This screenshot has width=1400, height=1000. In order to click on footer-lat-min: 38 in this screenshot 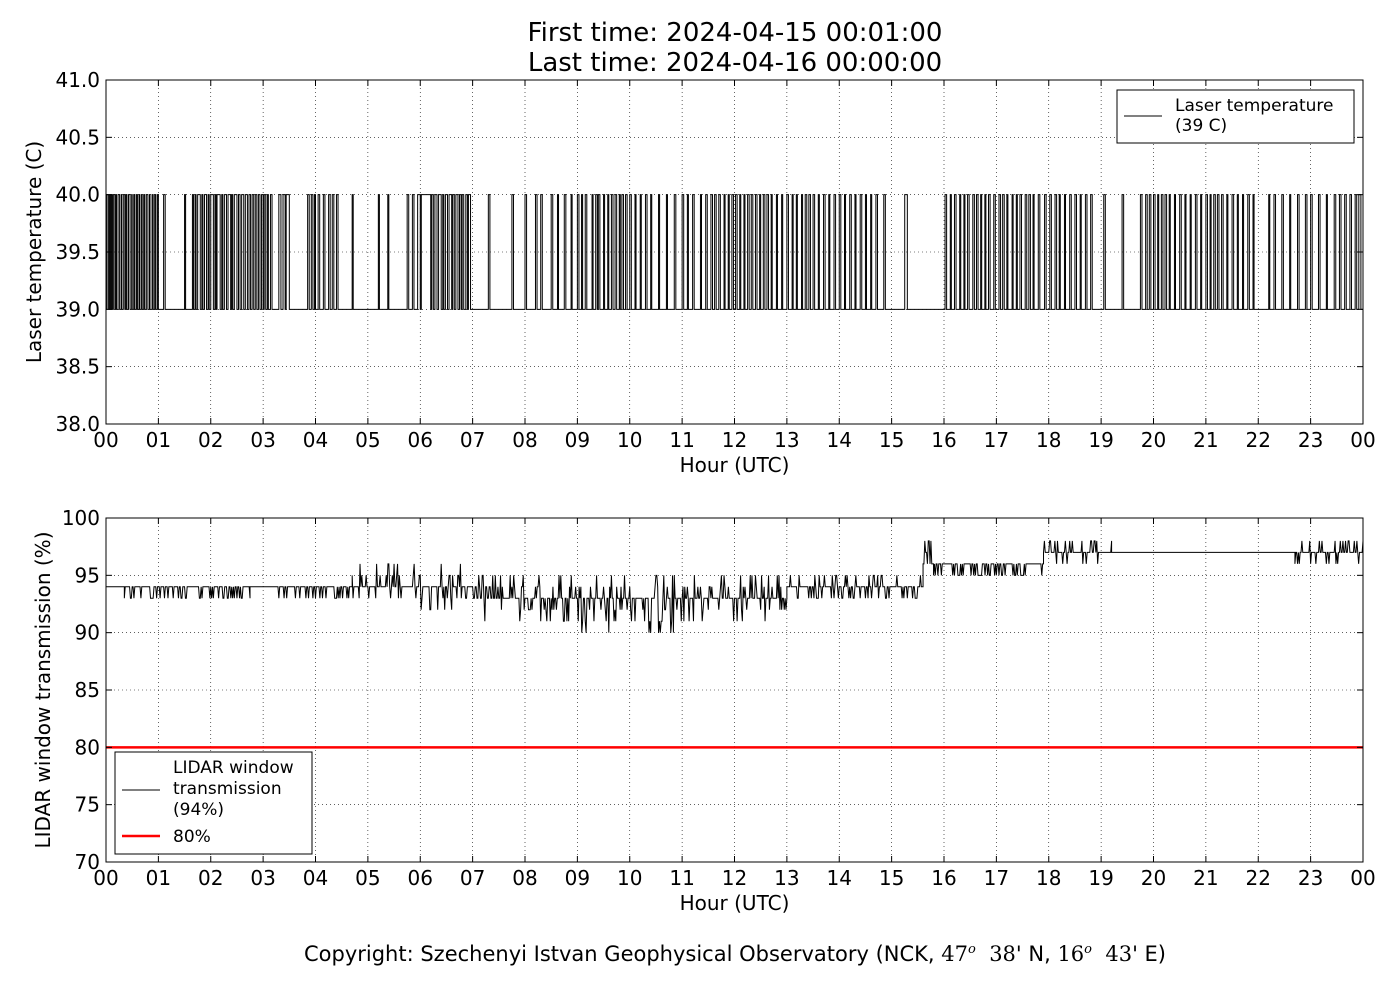, I will do `click(1002, 954)`.